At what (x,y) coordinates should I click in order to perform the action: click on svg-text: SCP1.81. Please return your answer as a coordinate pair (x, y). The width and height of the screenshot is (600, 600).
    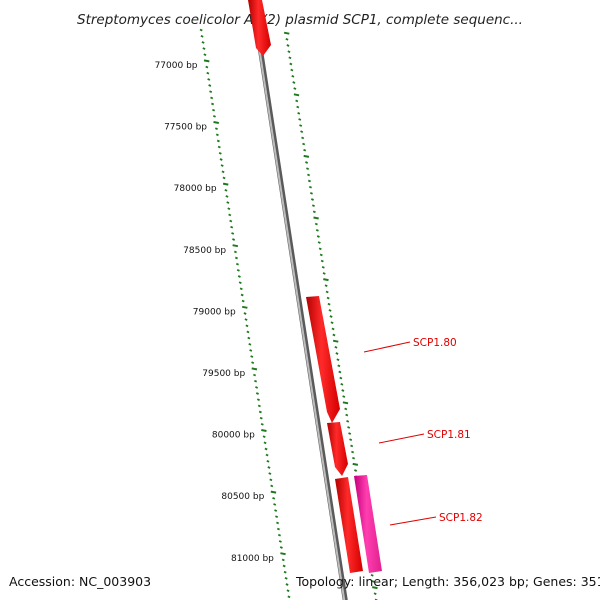
    Looking at the image, I should click on (449, 435).